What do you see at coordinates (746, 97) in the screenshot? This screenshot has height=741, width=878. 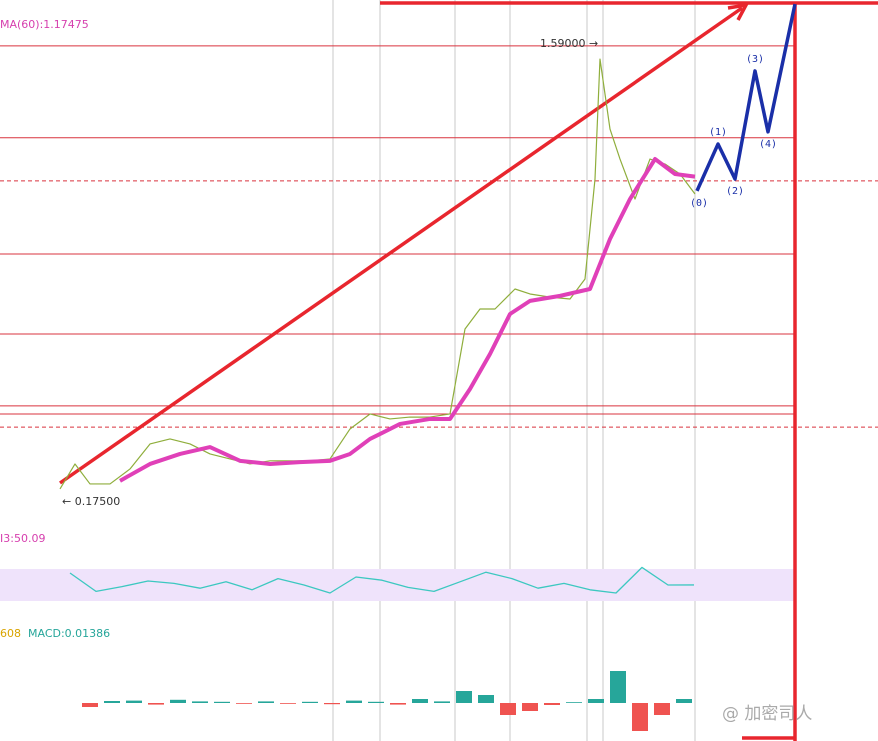 I see `wave-line` at bounding box center [746, 97].